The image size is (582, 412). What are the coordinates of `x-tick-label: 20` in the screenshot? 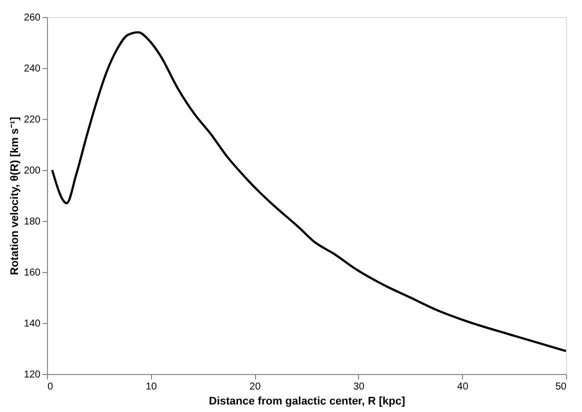 It's located at (256, 387).